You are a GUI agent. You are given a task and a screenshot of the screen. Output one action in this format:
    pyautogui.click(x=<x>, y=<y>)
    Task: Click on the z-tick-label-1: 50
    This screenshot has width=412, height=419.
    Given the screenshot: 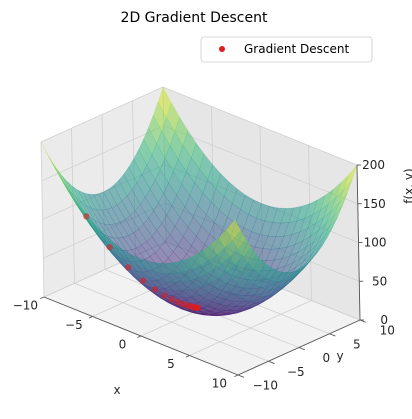 What is the action you would take?
    pyautogui.click(x=379, y=281)
    